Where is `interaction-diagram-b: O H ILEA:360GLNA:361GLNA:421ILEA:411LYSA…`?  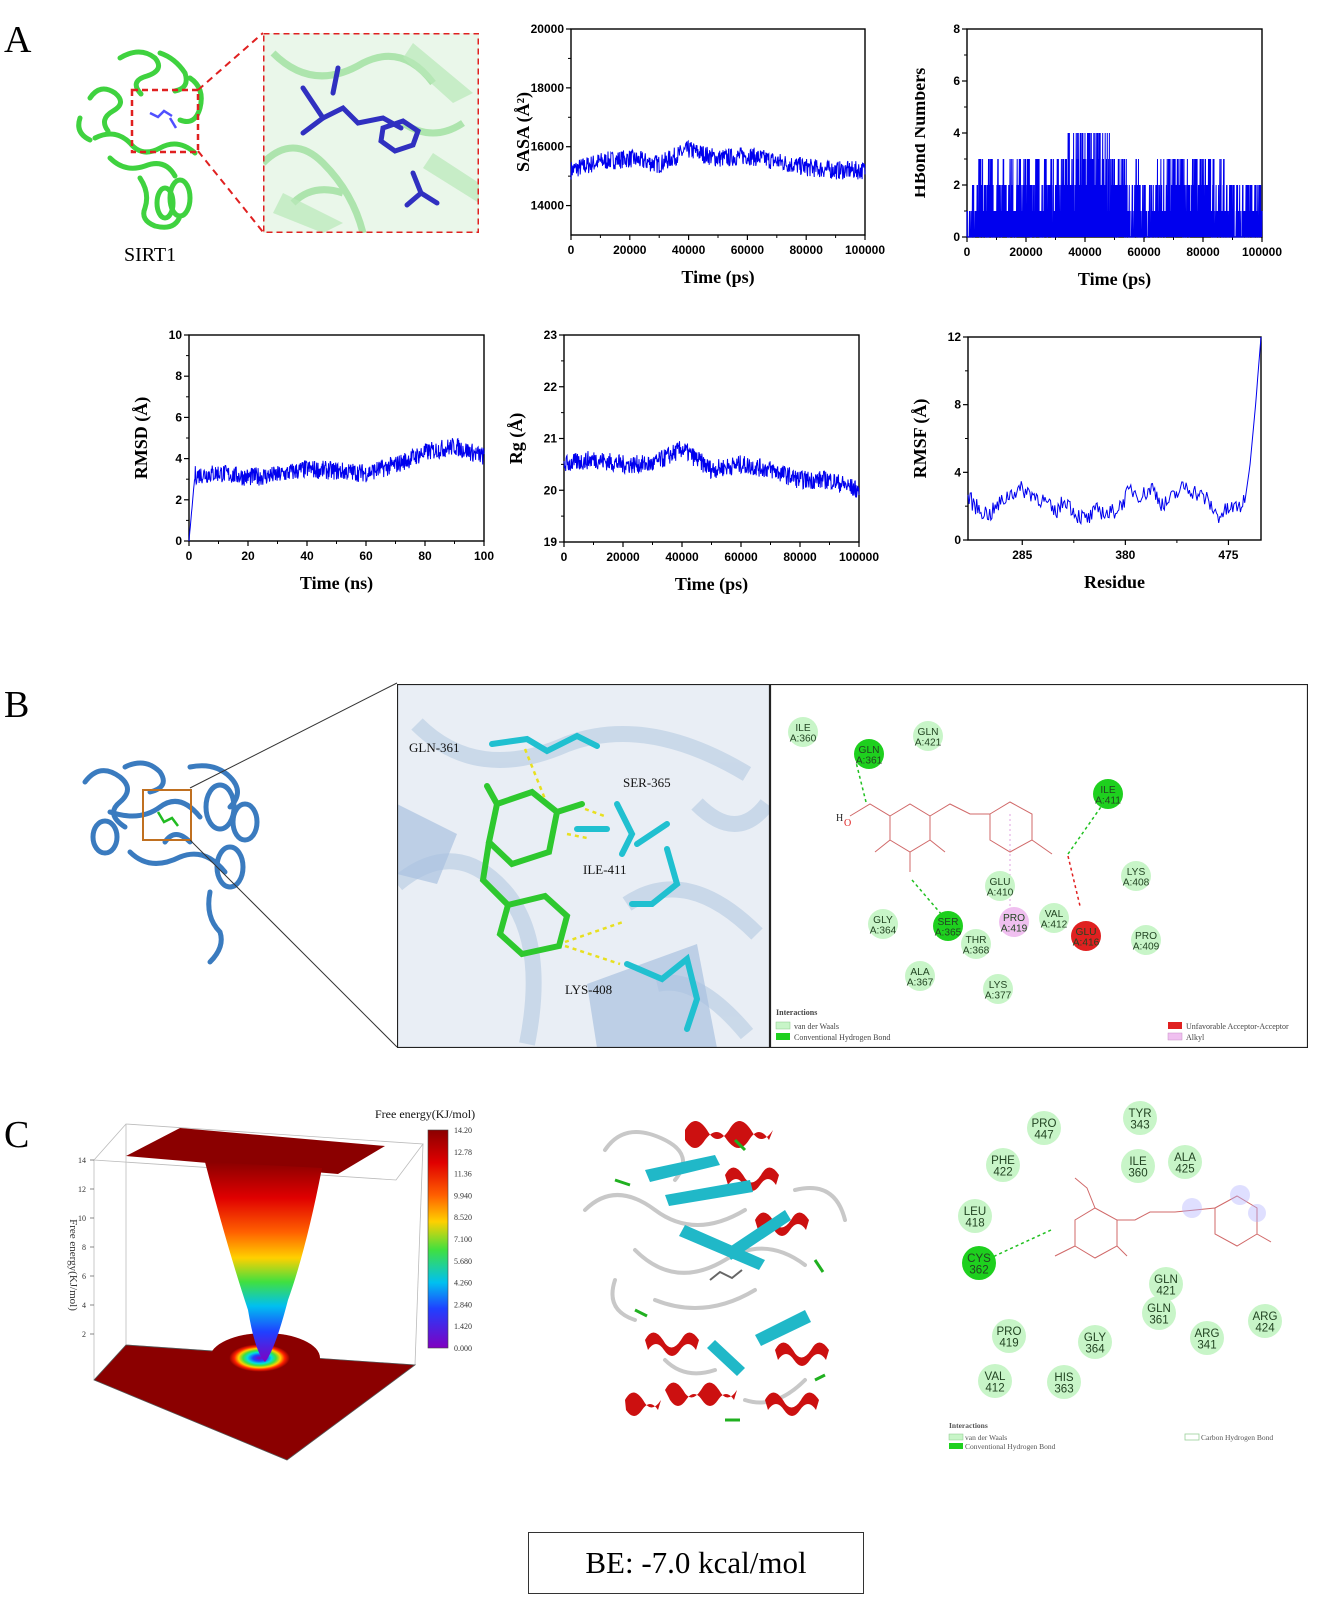
interaction-diagram-b: O H ILEA:360GLNA:361GLNA:421ILEA:411LYSA… is located at coordinates (1039, 866).